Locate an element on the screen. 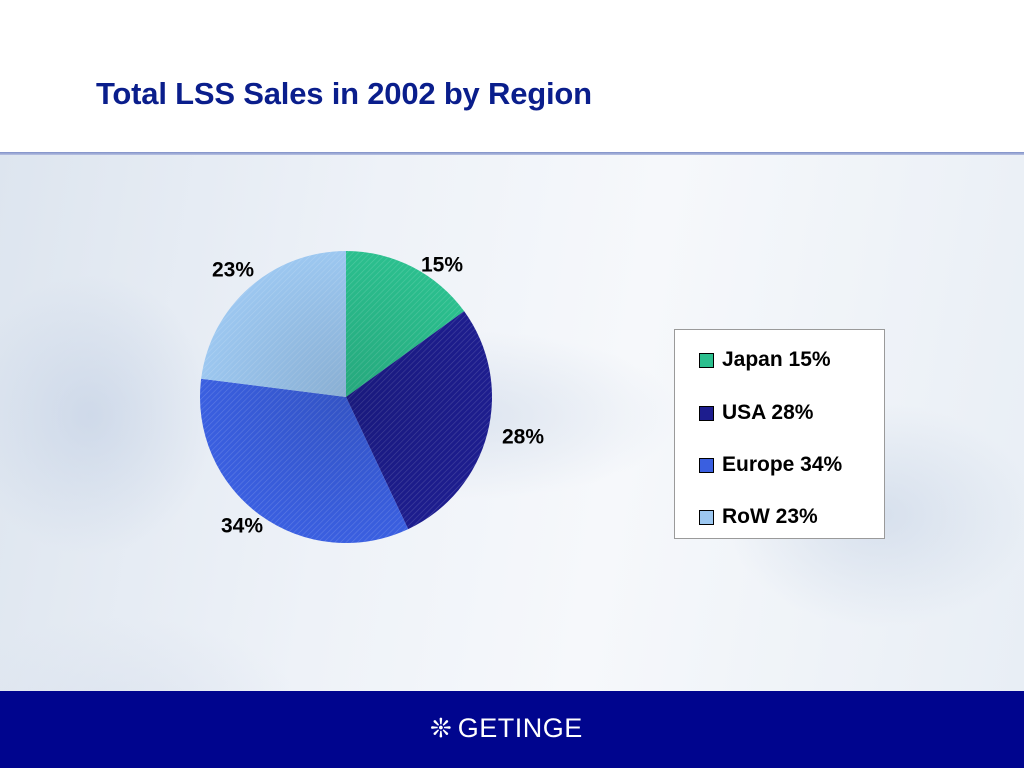  getinge-logo: ❊ GETINGE is located at coordinates (506, 728).